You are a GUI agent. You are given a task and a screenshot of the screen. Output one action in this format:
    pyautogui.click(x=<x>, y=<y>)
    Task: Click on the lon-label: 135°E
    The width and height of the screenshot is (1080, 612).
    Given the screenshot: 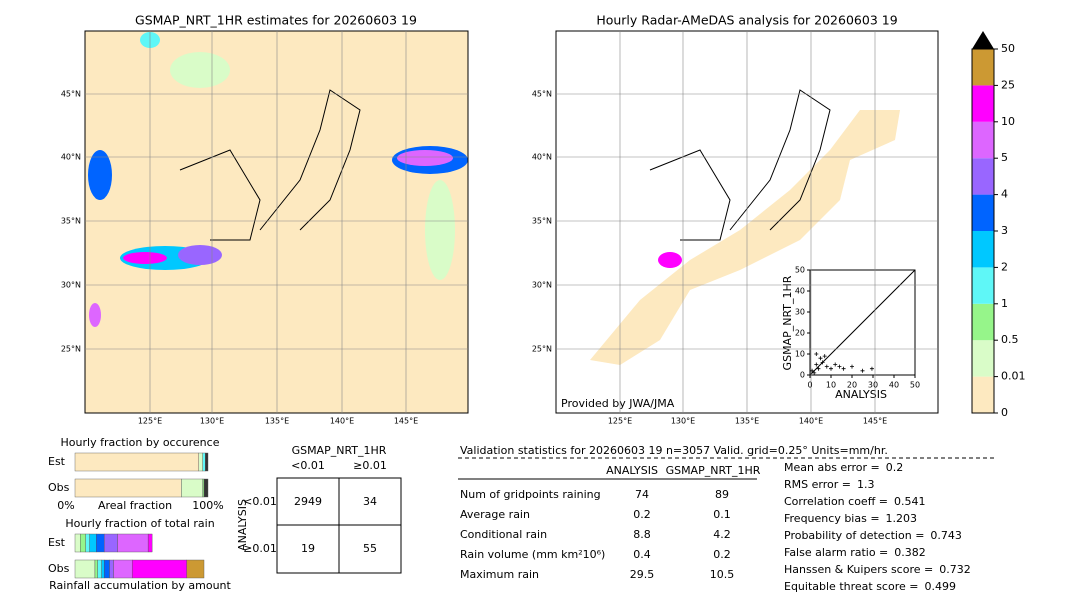 What is the action you would take?
    pyautogui.click(x=747, y=421)
    